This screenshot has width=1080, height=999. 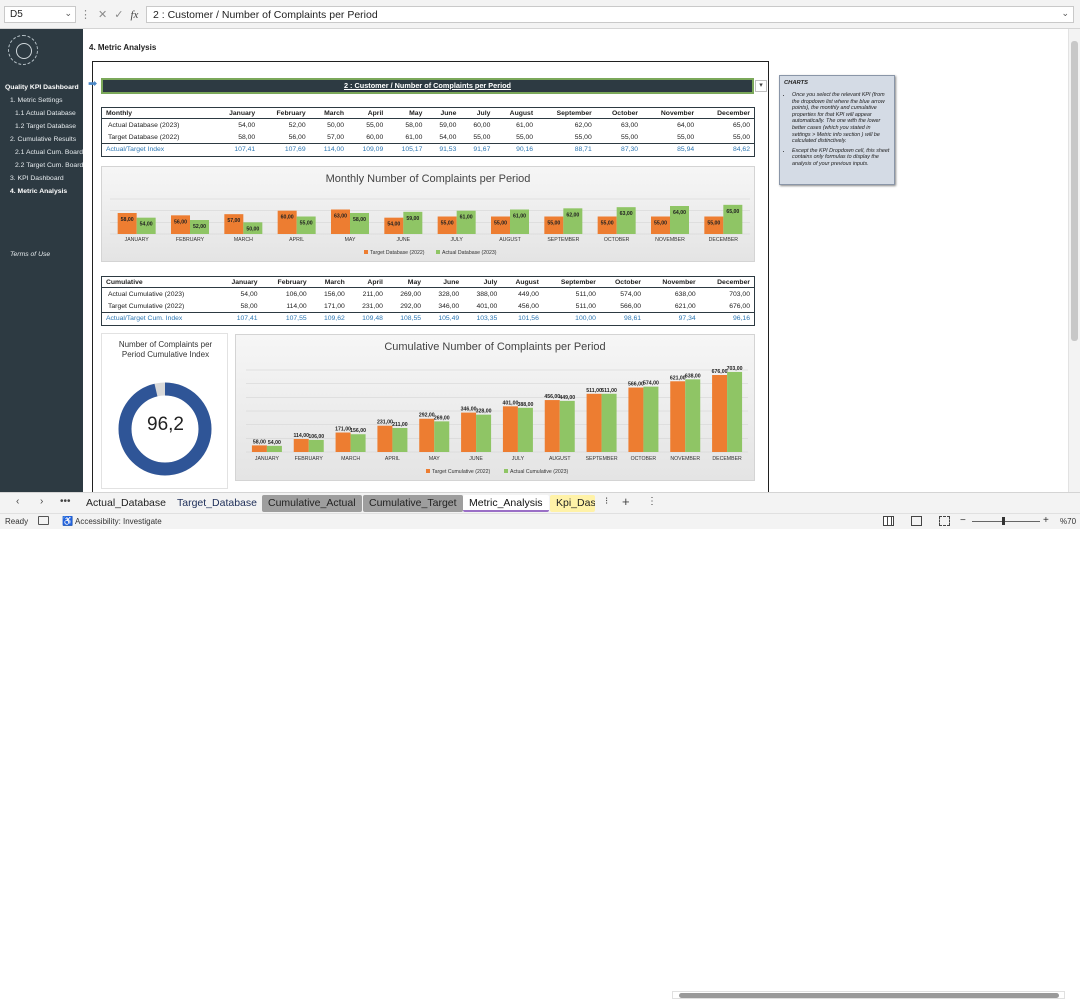 I want to click on table-cell: 108,55, so click(x=406, y=318).